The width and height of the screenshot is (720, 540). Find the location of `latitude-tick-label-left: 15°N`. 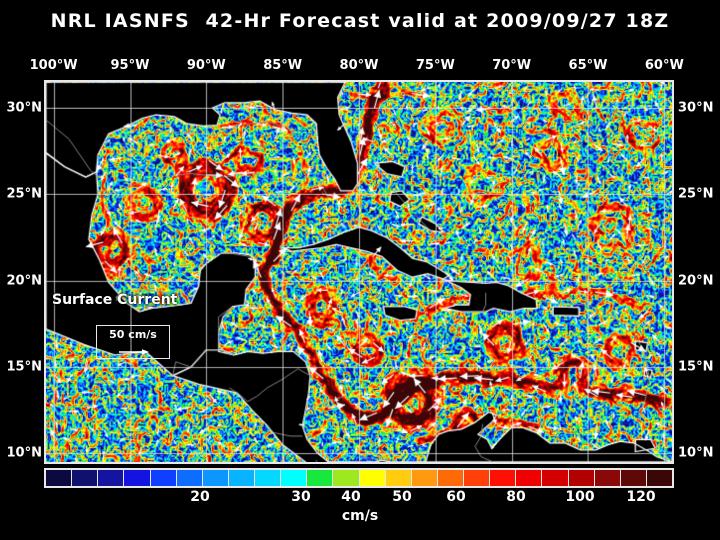

latitude-tick-label-left: 15°N is located at coordinates (24, 367).